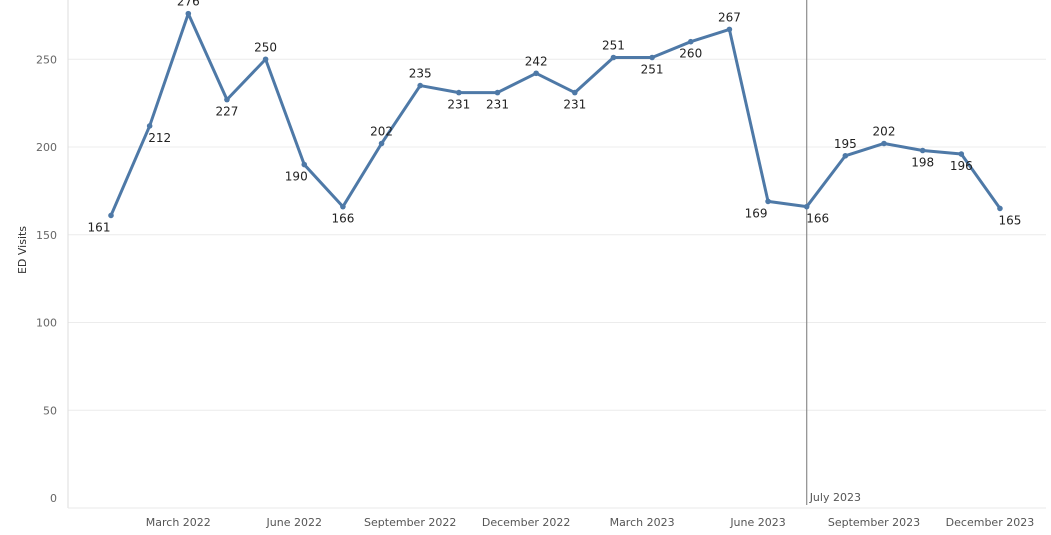 The width and height of the screenshot is (1051, 535). Describe the element at coordinates (265, 47) in the screenshot. I see `data-label: 250` at that location.